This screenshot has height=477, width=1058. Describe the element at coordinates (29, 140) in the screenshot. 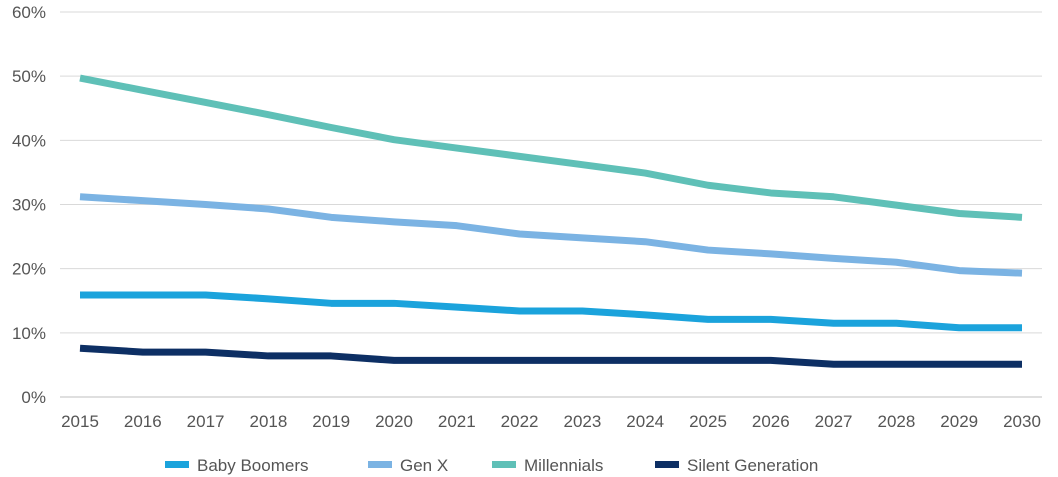

I see `y-tick-label: 40%` at that location.